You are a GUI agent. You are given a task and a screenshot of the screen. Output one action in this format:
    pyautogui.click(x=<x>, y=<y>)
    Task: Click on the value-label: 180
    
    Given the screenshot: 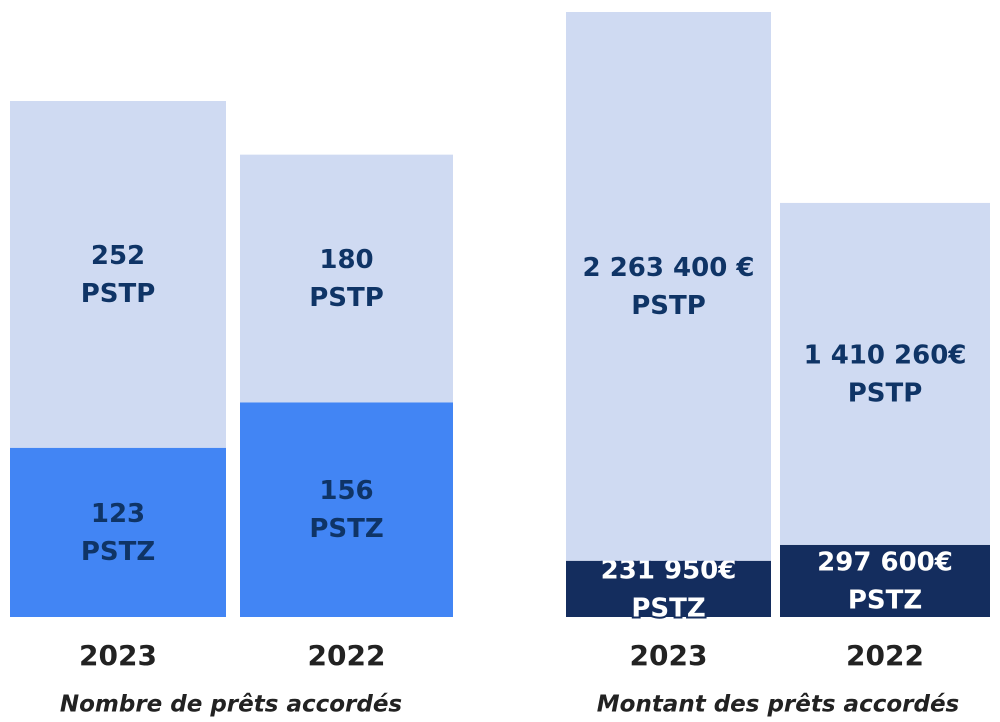 What is the action you would take?
    pyautogui.click(x=346, y=260)
    